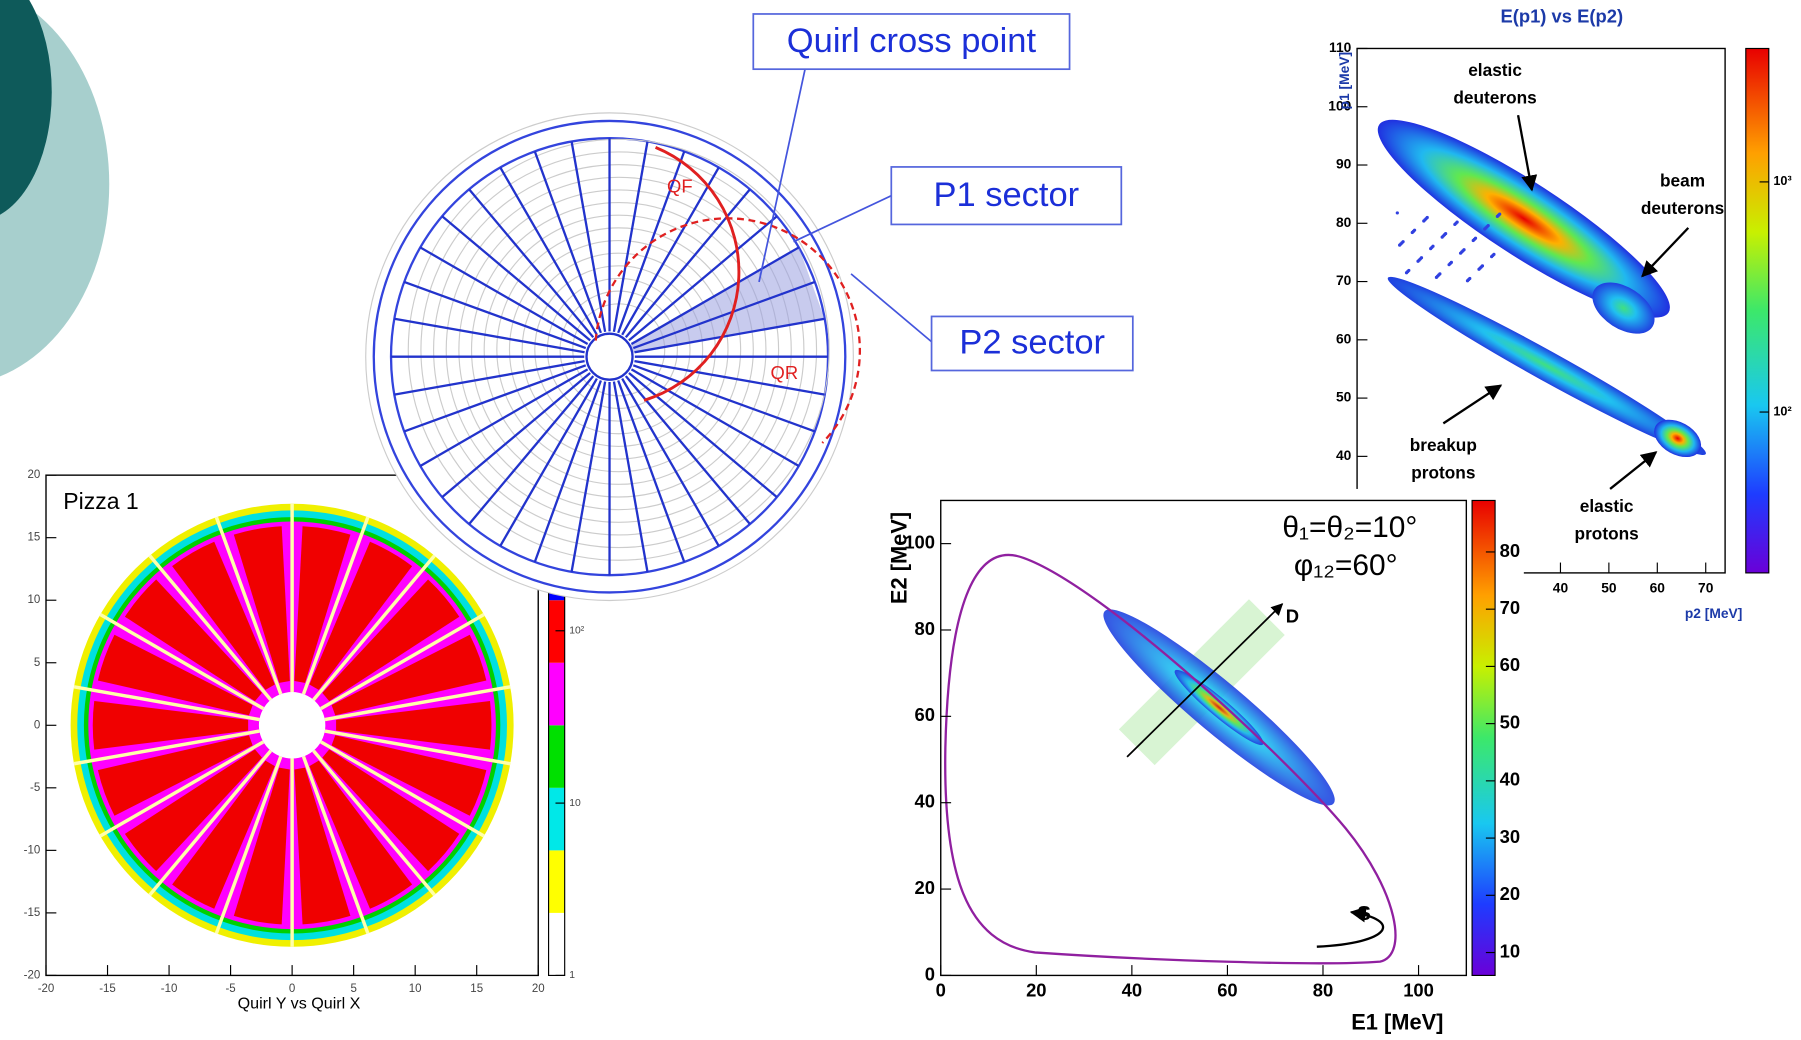 This screenshot has height=1040, width=1801. What do you see at coordinates (1349, 527) in the screenshot?
I see `annotation: θ₁=θ₂=10°` at bounding box center [1349, 527].